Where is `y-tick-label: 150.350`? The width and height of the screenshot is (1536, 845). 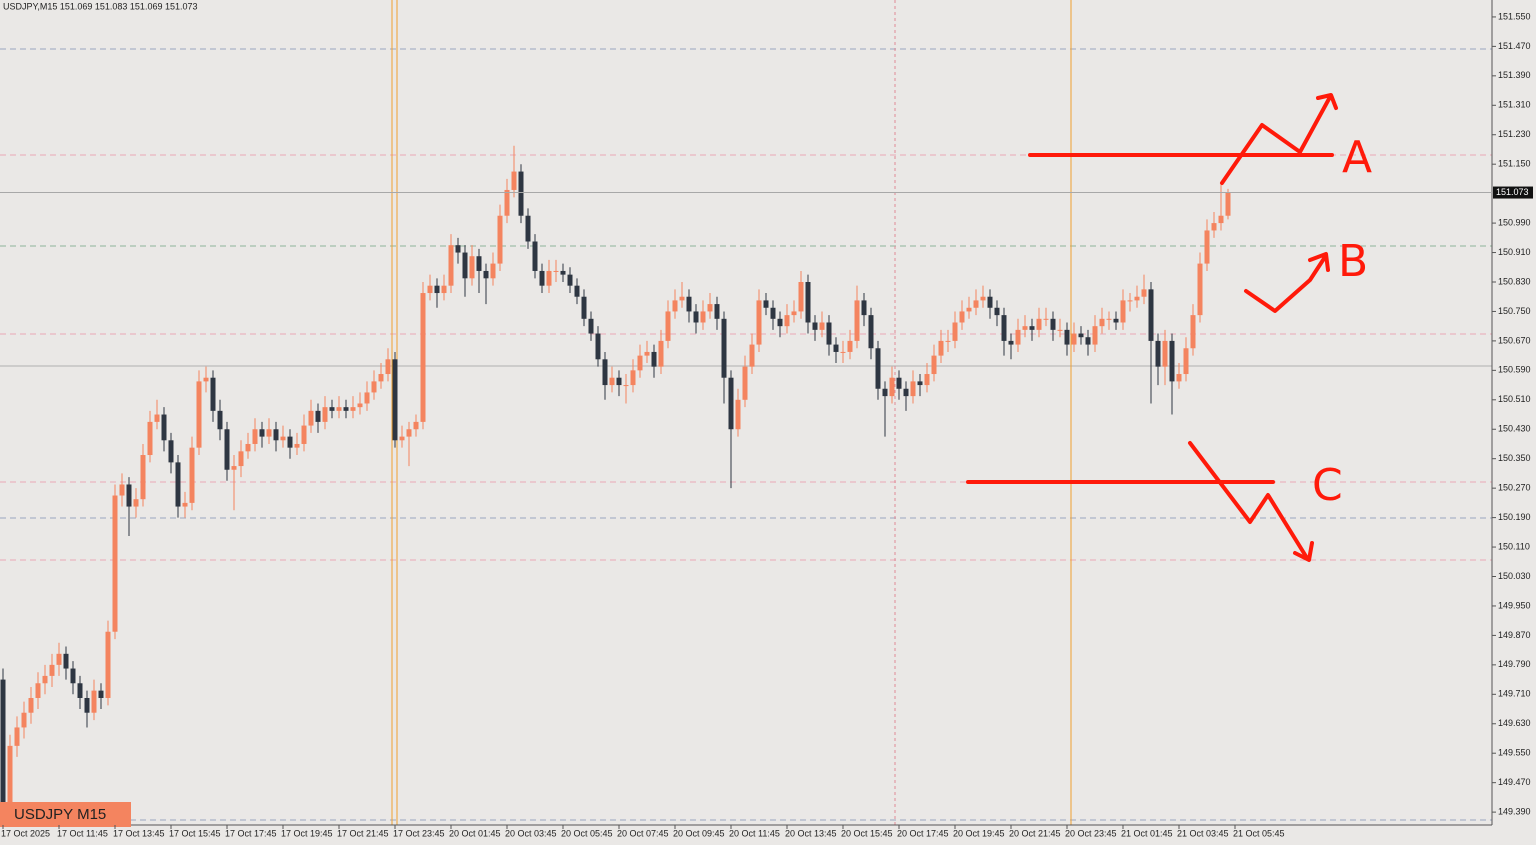 y-tick-label: 150.350 is located at coordinates (1514, 458).